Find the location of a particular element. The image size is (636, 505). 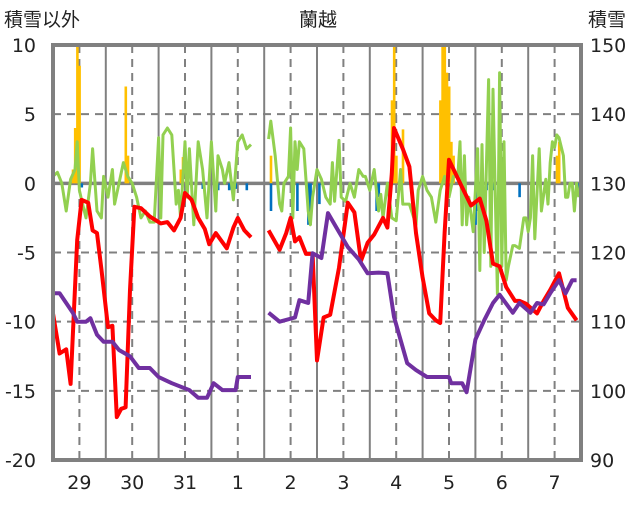

x-tick-label: 5 is located at coordinates (449, 483).